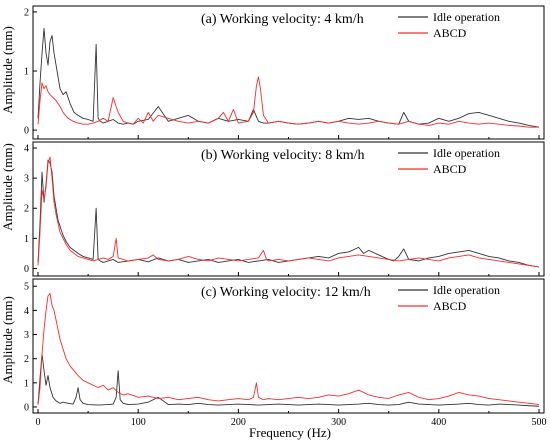 The height and width of the screenshot is (444, 550). I want to click on x-tick-label: 300, so click(338, 422).